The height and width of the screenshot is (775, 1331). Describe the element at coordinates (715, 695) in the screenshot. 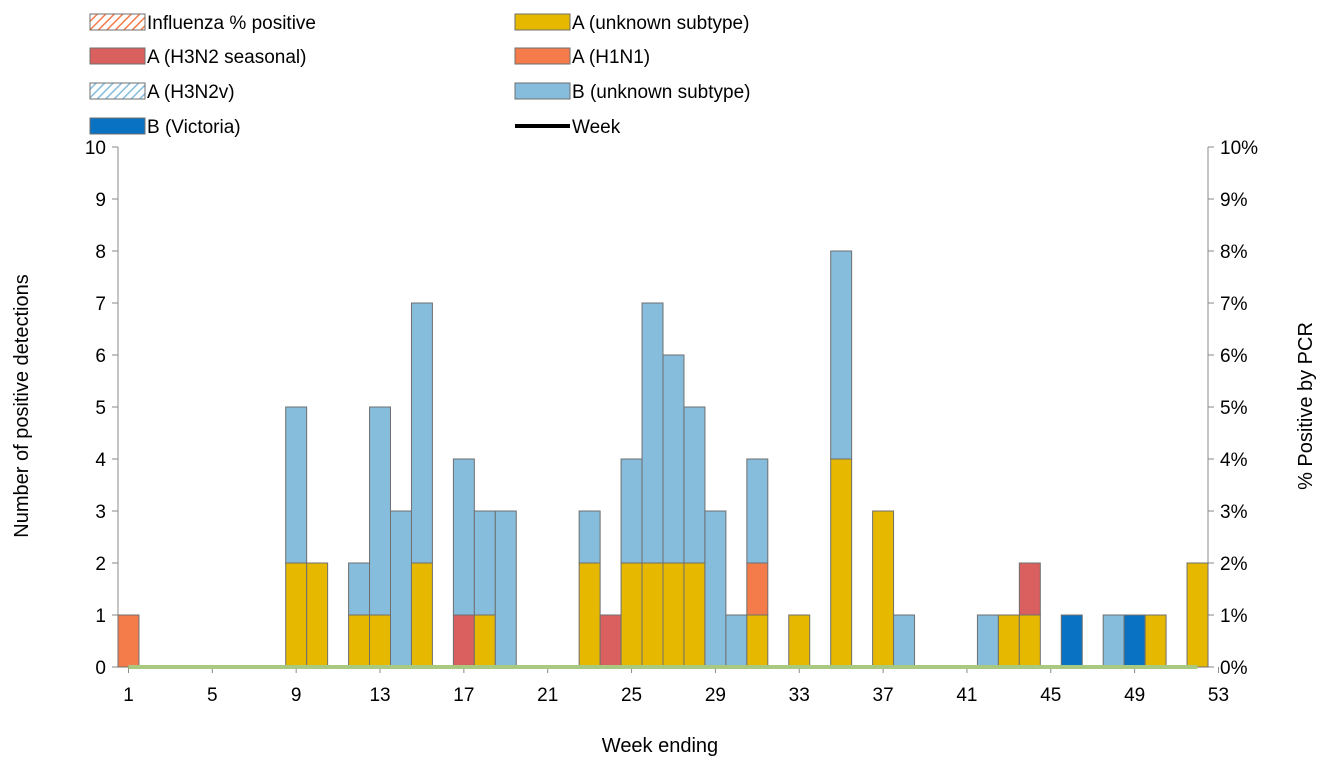

I see `x-tick-label: 29` at that location.